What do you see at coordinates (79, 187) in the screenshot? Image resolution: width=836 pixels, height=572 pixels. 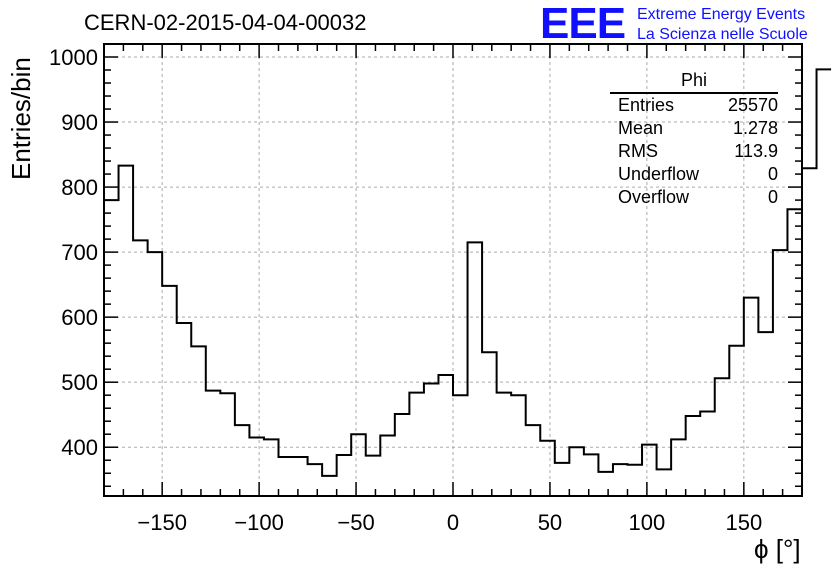 I see `y-tick-label: 800` at bounding box center [79, 187].